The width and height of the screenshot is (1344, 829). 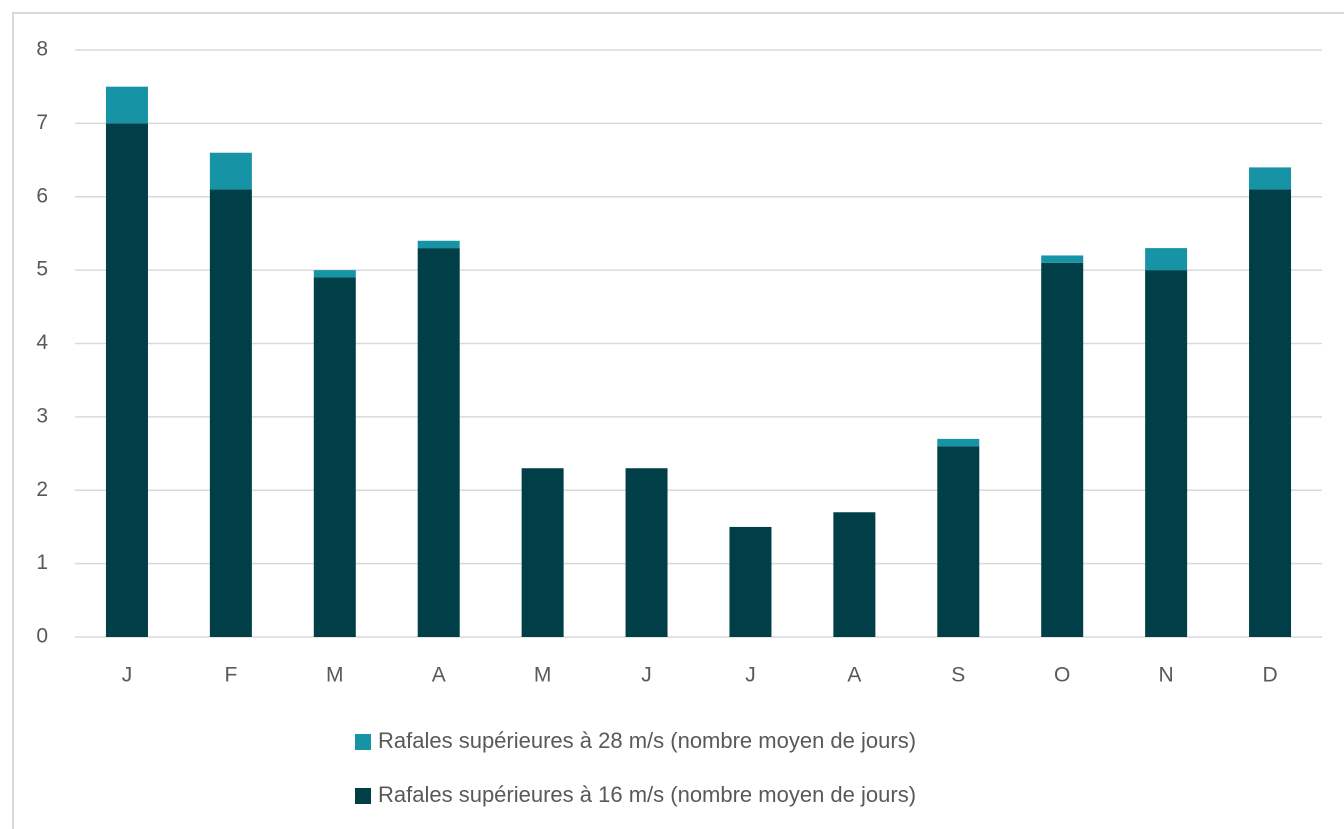 What do you see at coordinates (42, 562) in the screenshot?
I see `y-tick-label: 1` at bounding box center [42, 562].